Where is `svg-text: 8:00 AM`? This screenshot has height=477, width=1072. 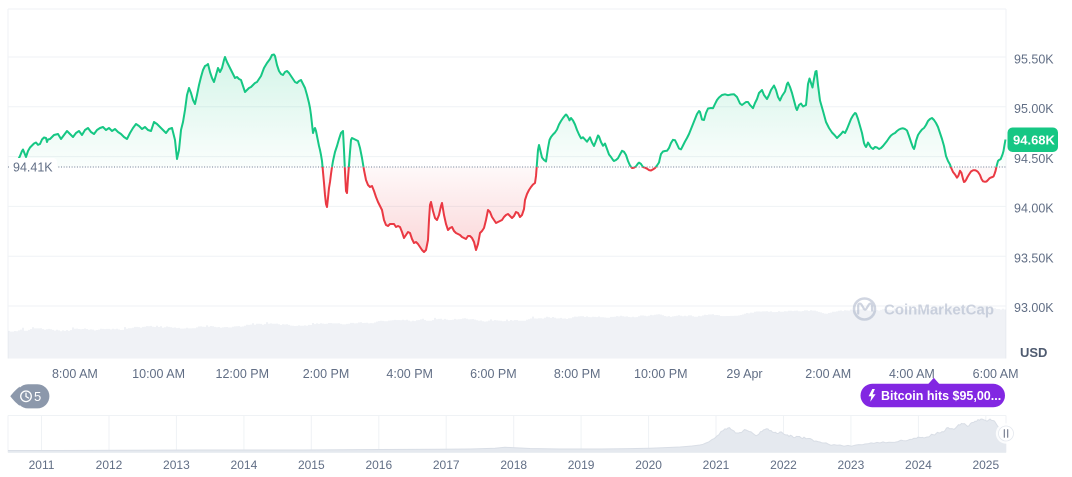 svg-text: 8:00 AM is located at coordinates (75, 374).